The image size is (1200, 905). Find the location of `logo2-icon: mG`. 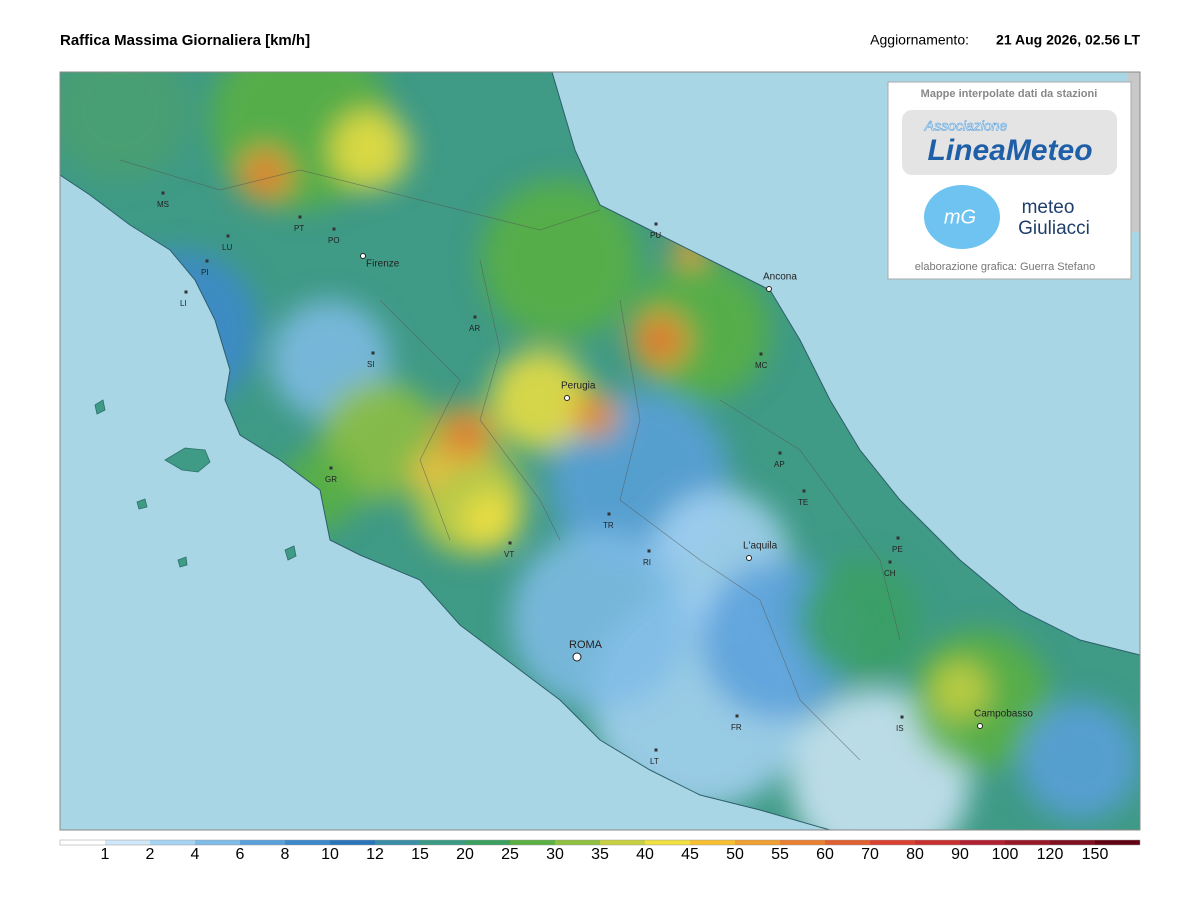

logo2-icon: mG is located at coordinates (960, 217).